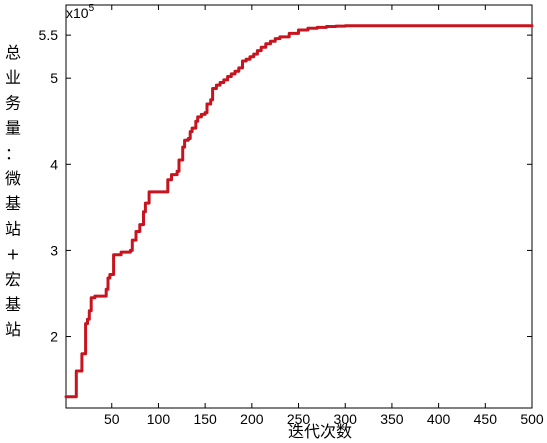  Describe the element at coordinates (252, 419) in the screenshot. I see `x-tick-label: 200` at that location.